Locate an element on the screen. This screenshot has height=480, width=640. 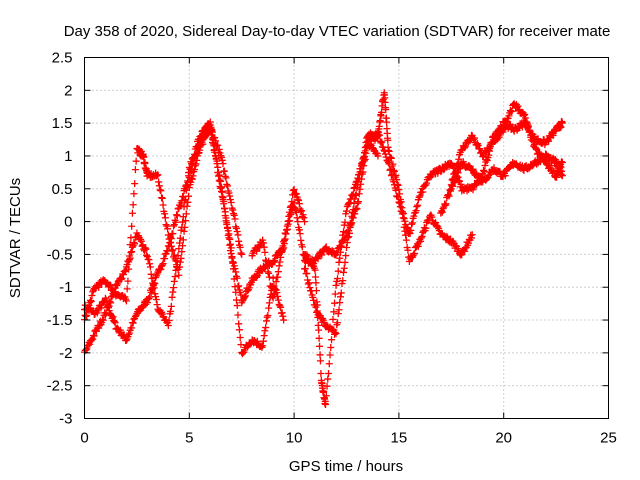
x-tick-label: 10 is located at coordinates (294, 438).